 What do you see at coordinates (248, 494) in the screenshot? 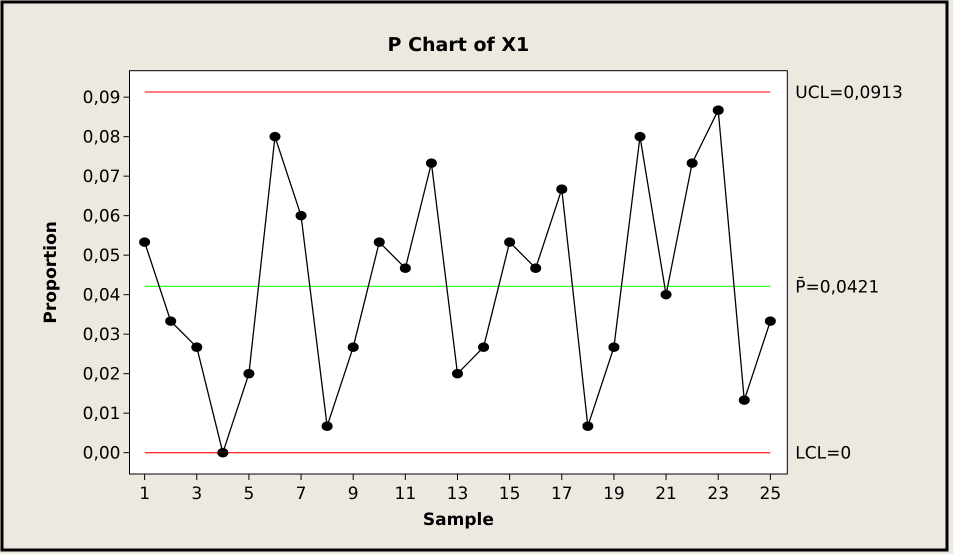
I see `x-tick-label: 5` at bounding box center [248, 494].